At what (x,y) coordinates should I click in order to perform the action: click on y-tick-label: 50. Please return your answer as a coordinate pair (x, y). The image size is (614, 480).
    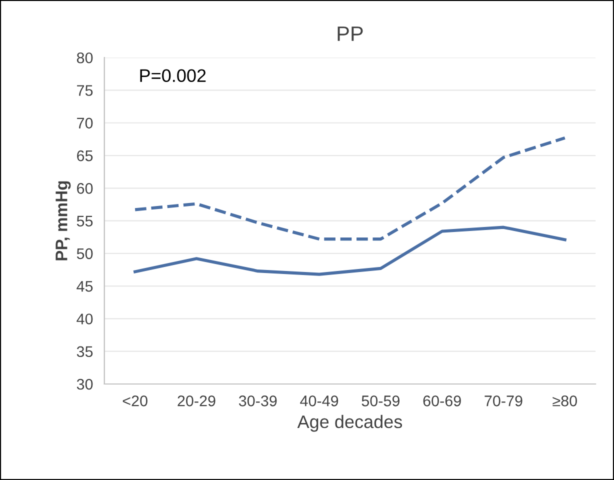
    Looking at the image, I should click on (84, 254).